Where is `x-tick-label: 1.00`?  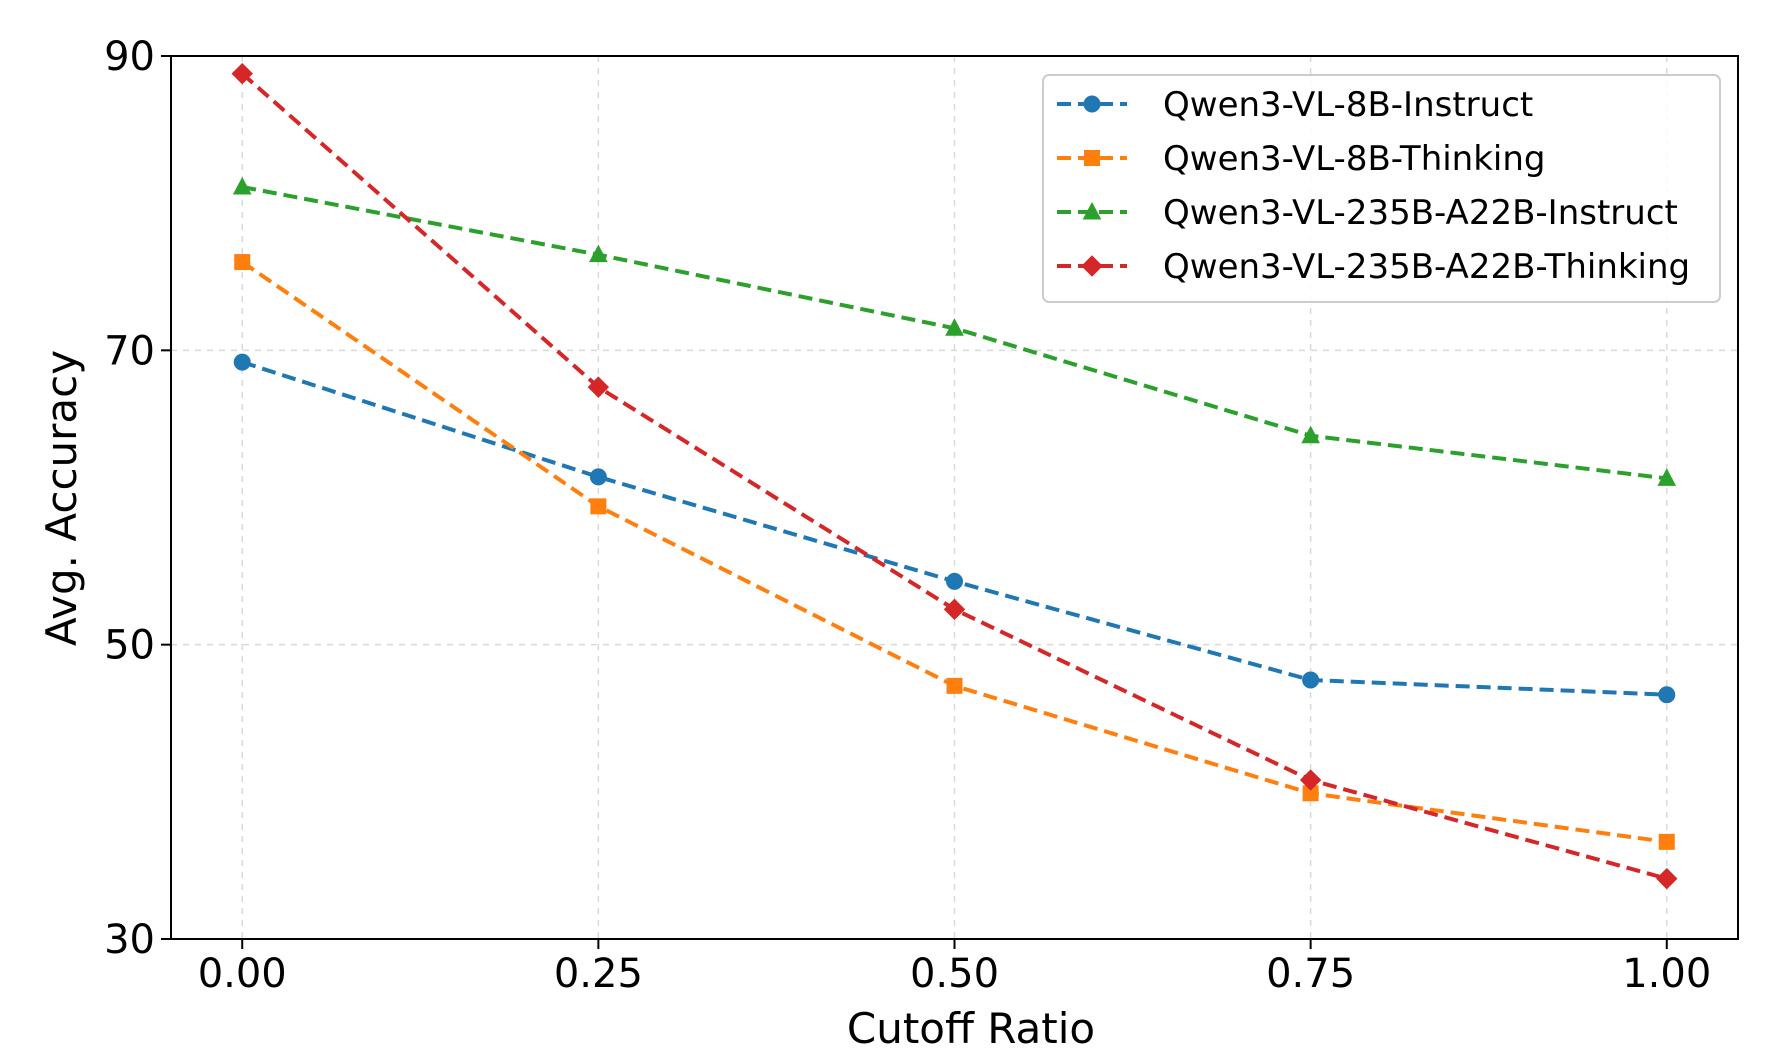 x-tick-label: 1.00 is located at coordinates (1666, 974).